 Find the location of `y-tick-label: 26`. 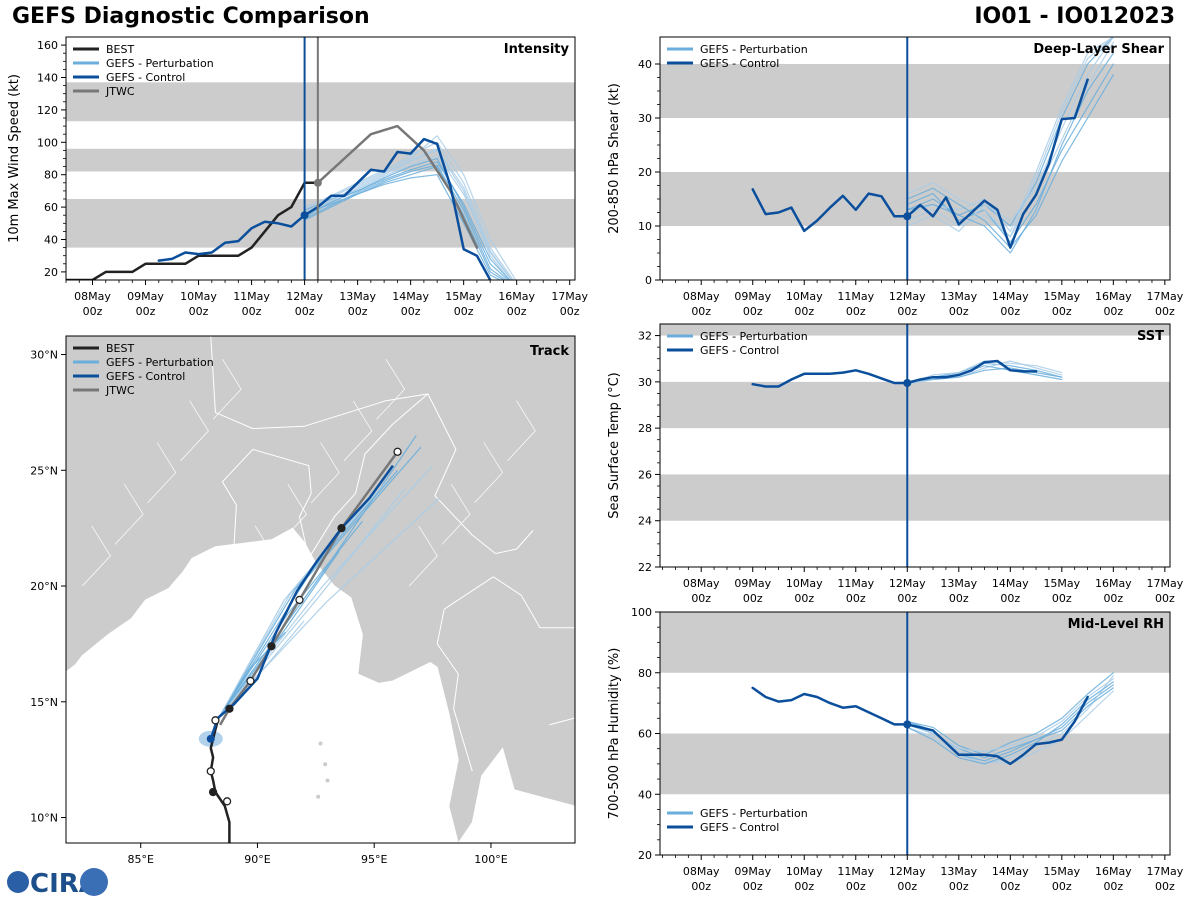

y-tick-label: 26 is located at coordinates (645, 474).